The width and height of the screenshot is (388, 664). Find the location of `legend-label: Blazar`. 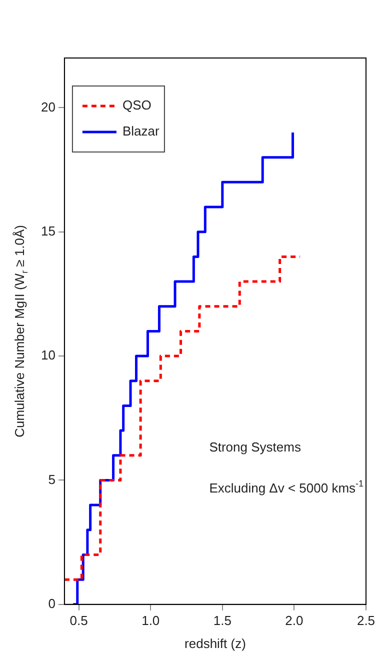

legend-label: Blazar is located at coordinates (141, 131).